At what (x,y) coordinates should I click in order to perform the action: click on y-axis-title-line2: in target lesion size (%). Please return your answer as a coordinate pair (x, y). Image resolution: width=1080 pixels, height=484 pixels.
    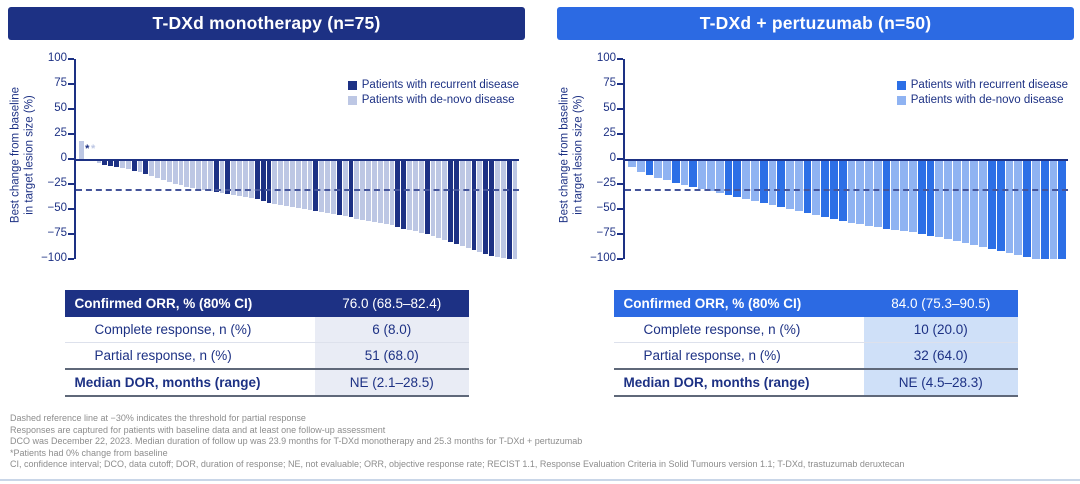
    Looking at the image, I should click on (578, 155).